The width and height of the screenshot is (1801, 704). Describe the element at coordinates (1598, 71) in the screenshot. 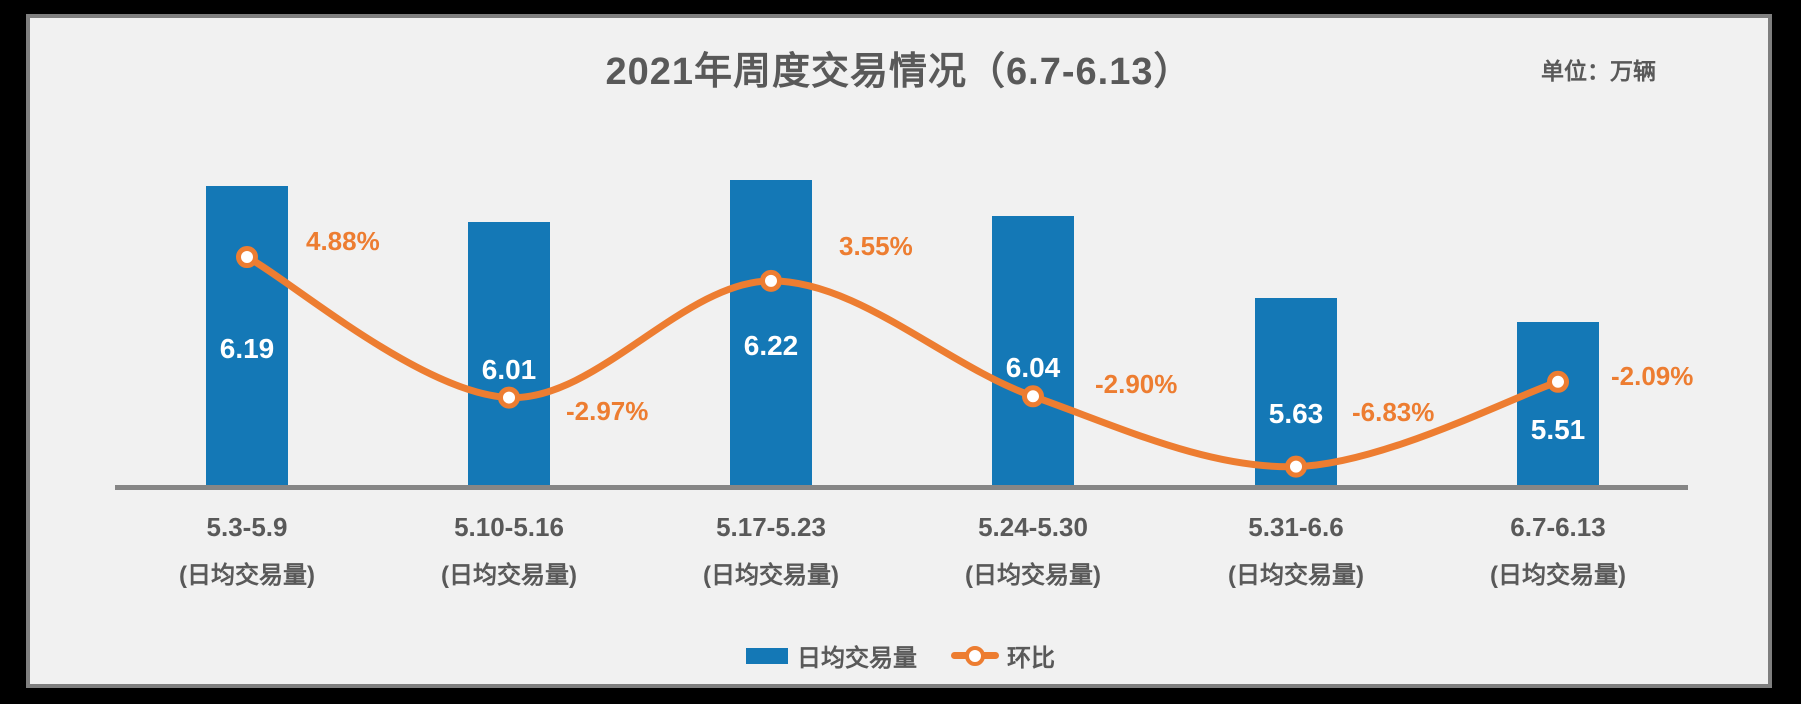

I see `unit-label: 单位：万辆` at that location.